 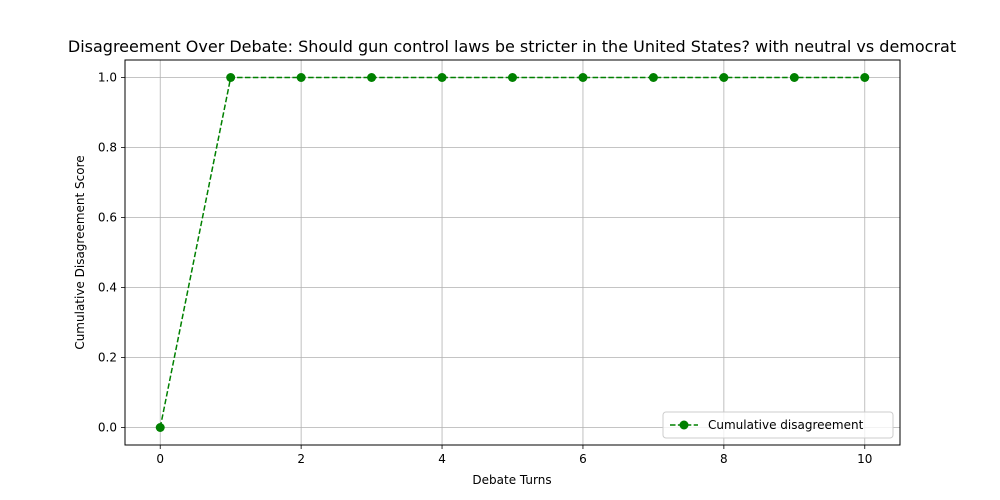 What do you see at coordinates (442, 459) in the screenshot?
I see `x-tick-label: 4` at bounding box center [442, 459].